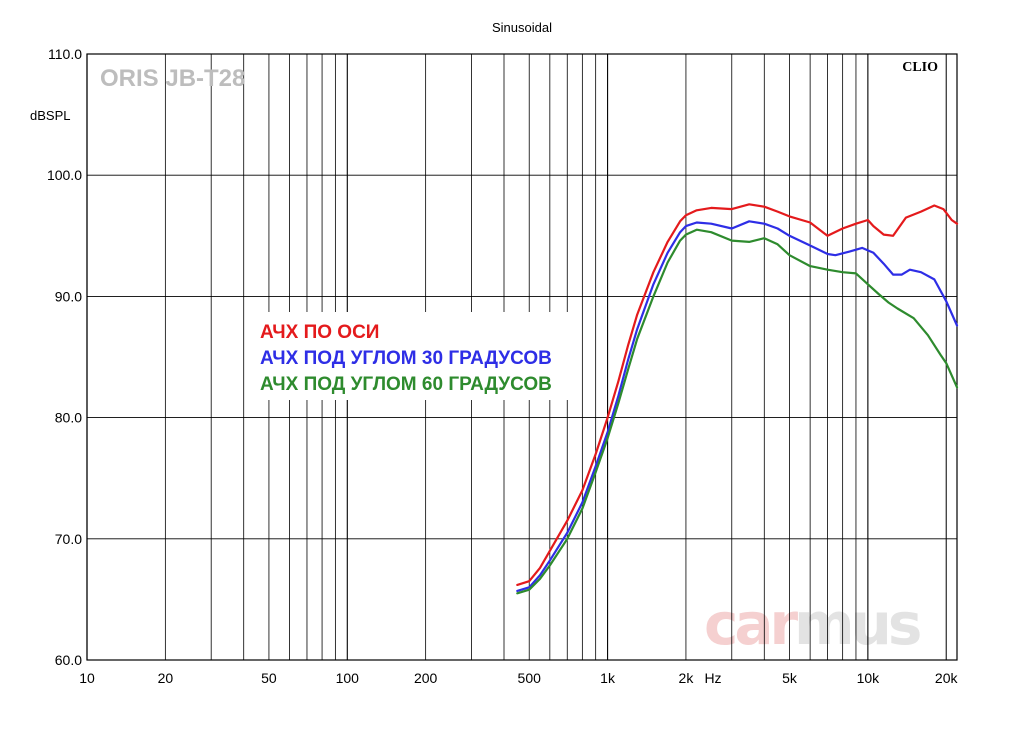 This screenshot has width=1024, height=730. What do you see at coordinates (406, 358) in the screenshot?
I see `legend-entry-2: АЧХ ПОД УГЛОМ 30 ГРАДУСОВ` at bounding box center [406, 358].